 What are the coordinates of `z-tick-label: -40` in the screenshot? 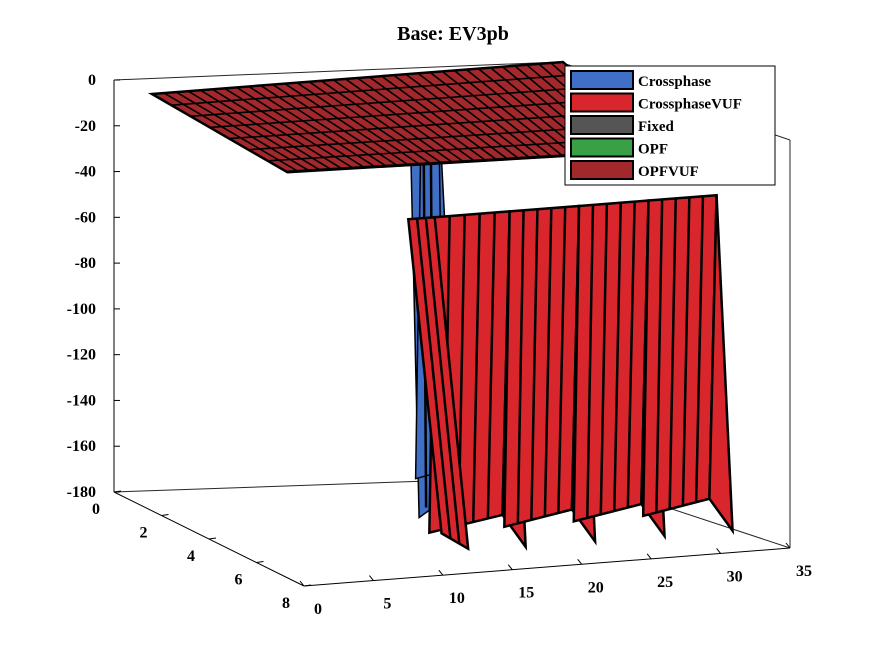 It's located at (85, 172).